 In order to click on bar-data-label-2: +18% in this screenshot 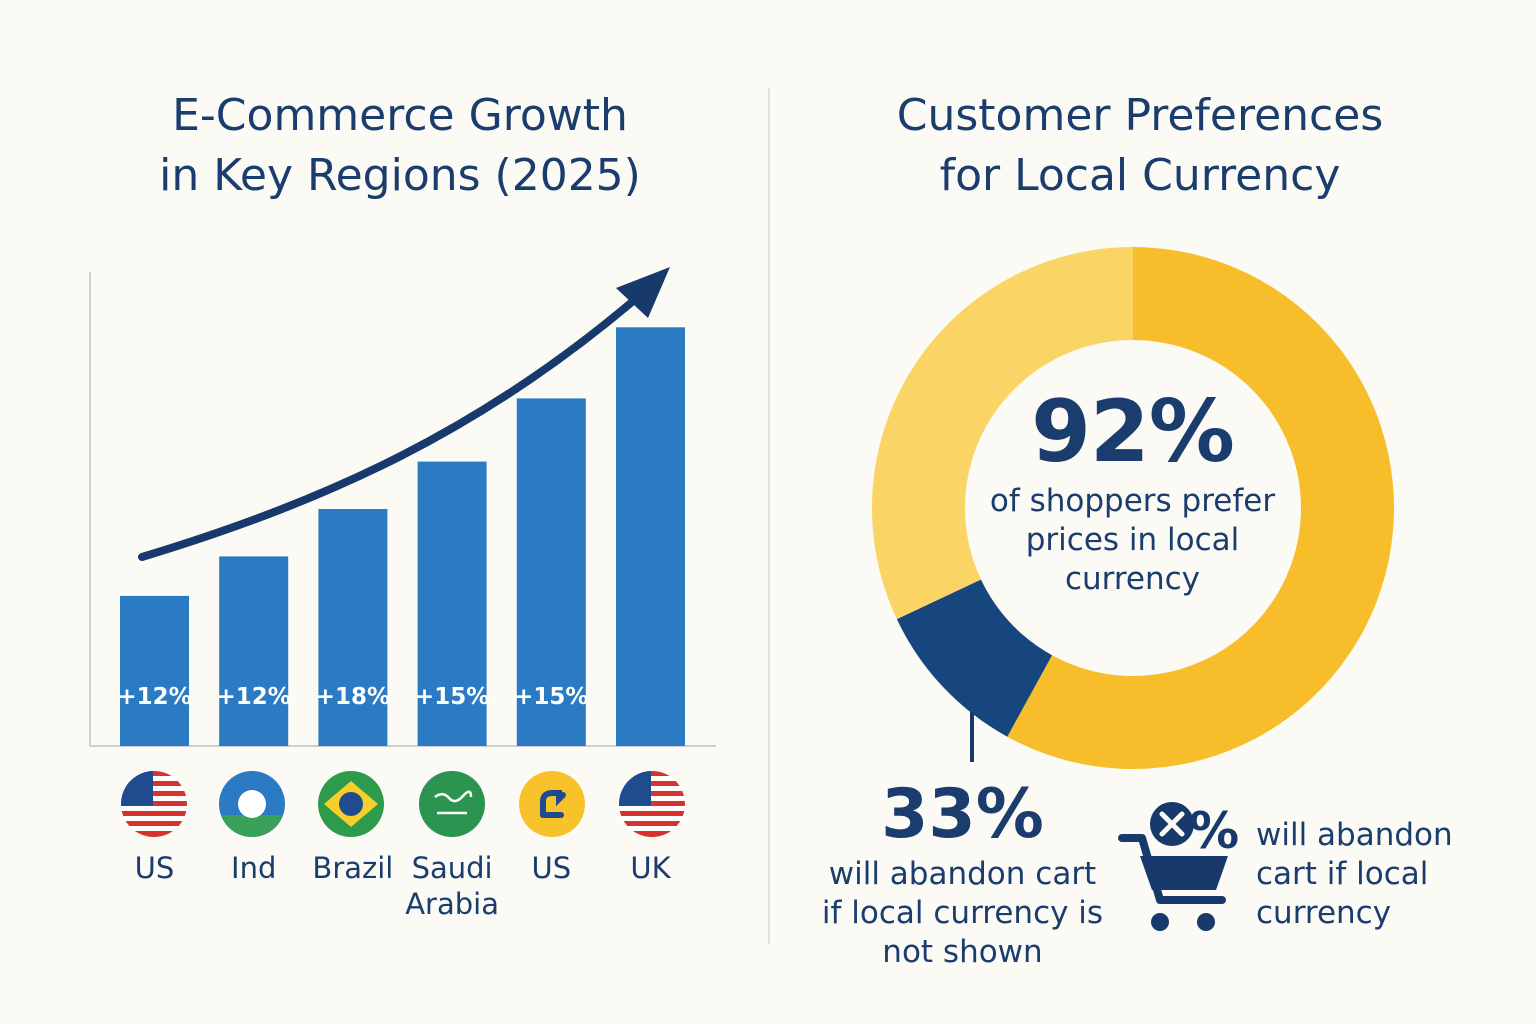, I will do `click(353, 697)`.